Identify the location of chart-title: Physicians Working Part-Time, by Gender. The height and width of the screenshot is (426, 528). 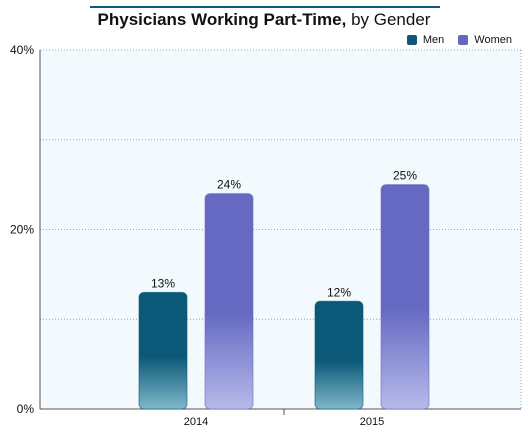
(264, 20).